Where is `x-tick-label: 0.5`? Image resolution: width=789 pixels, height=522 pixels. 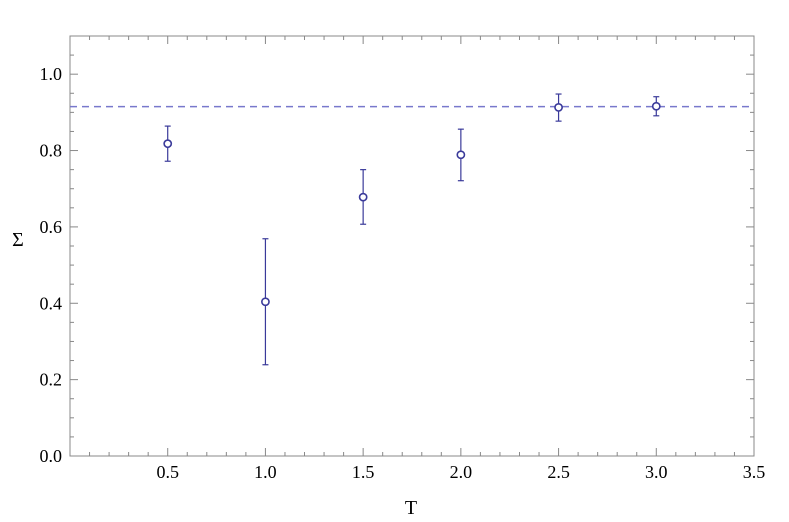 x-tick-label: 0.5 is located at coordinates (167, 472).